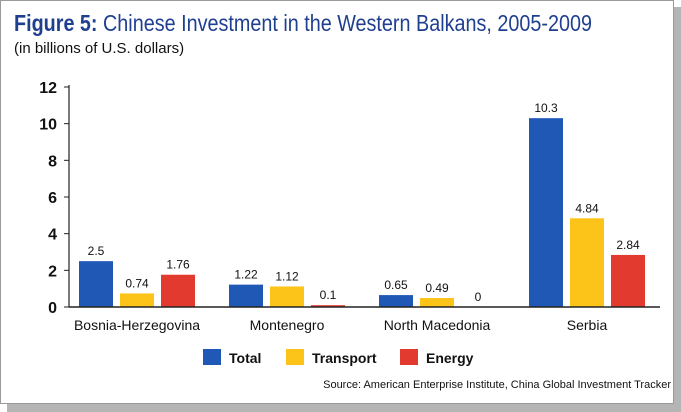 The height and width of the screenshot is (412, 681). What do you see at coordinates (99, 48) in the screenshot?
I see `chart-subtitle: (in billions of U.S. dollars)` at bounding box center [99, 48].